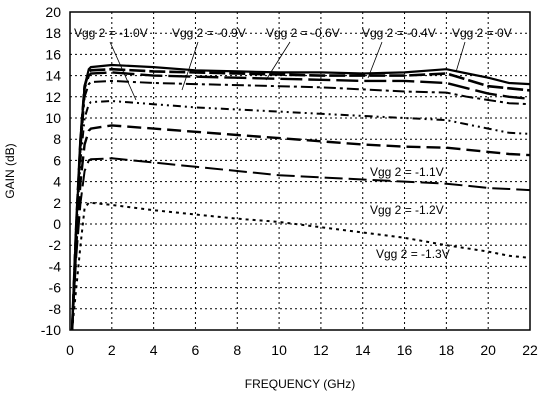 The height and width of the screenshot is (396, 540). I want to click on x-tick-label: 12, so click(321, 350).